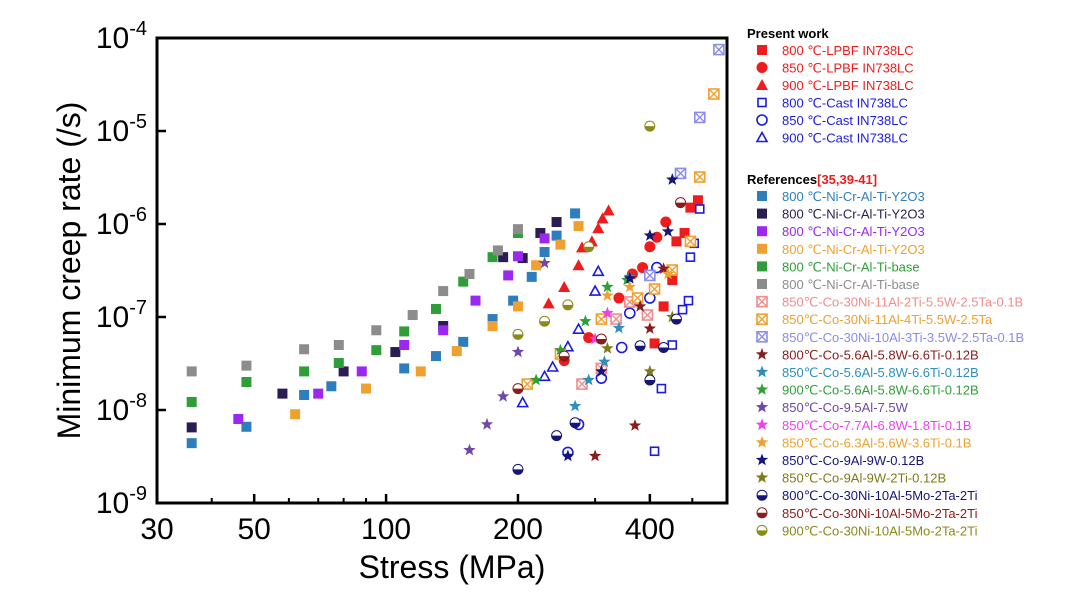  I want to click on legend-entry: 800 ℃-Ni-Cr-Al-Ti-base, so click(851, 284).